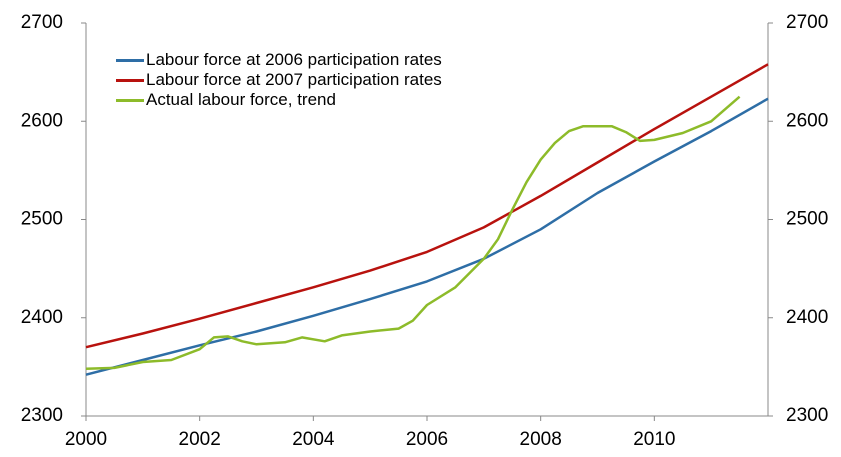 Image resolution: width=841 pixels, height=457 pixels. I want to click on y-tick-label: 2500, so click(42, 219).